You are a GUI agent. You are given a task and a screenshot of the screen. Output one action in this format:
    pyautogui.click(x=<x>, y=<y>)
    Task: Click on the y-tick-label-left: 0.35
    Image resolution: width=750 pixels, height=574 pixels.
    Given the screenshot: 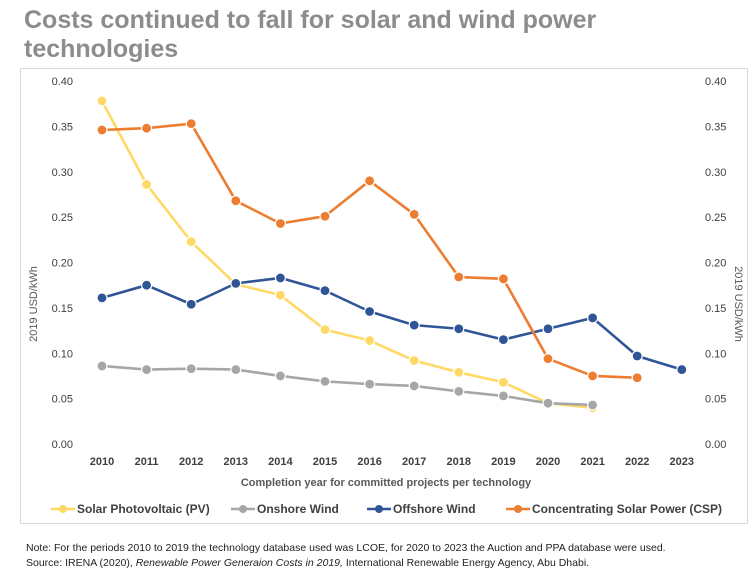 What is the action you would take?
    pyautogui.click(x=62, y=127)
    